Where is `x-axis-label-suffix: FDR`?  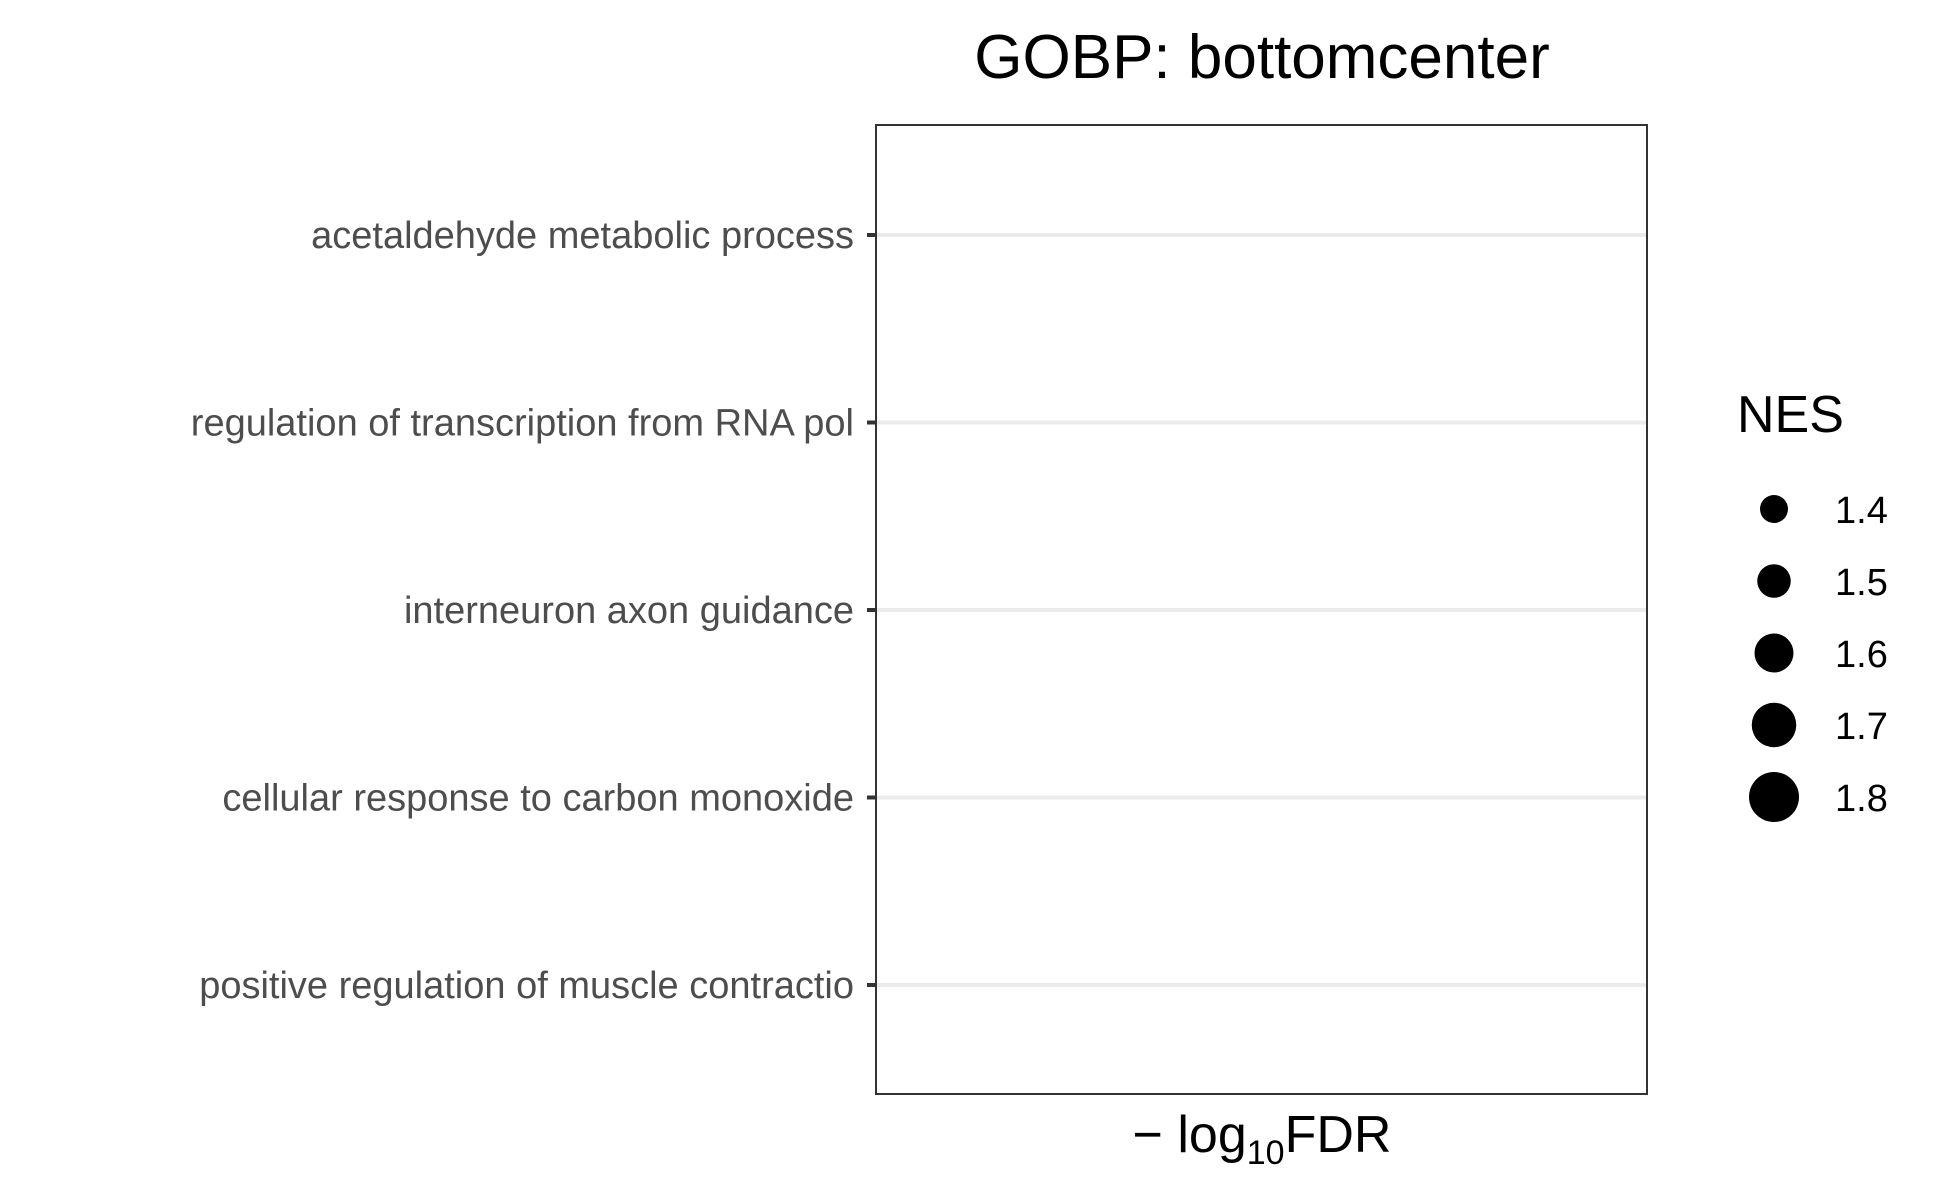
x-axis-label-suffix: FDR is located at coordinates (1338, 1135).